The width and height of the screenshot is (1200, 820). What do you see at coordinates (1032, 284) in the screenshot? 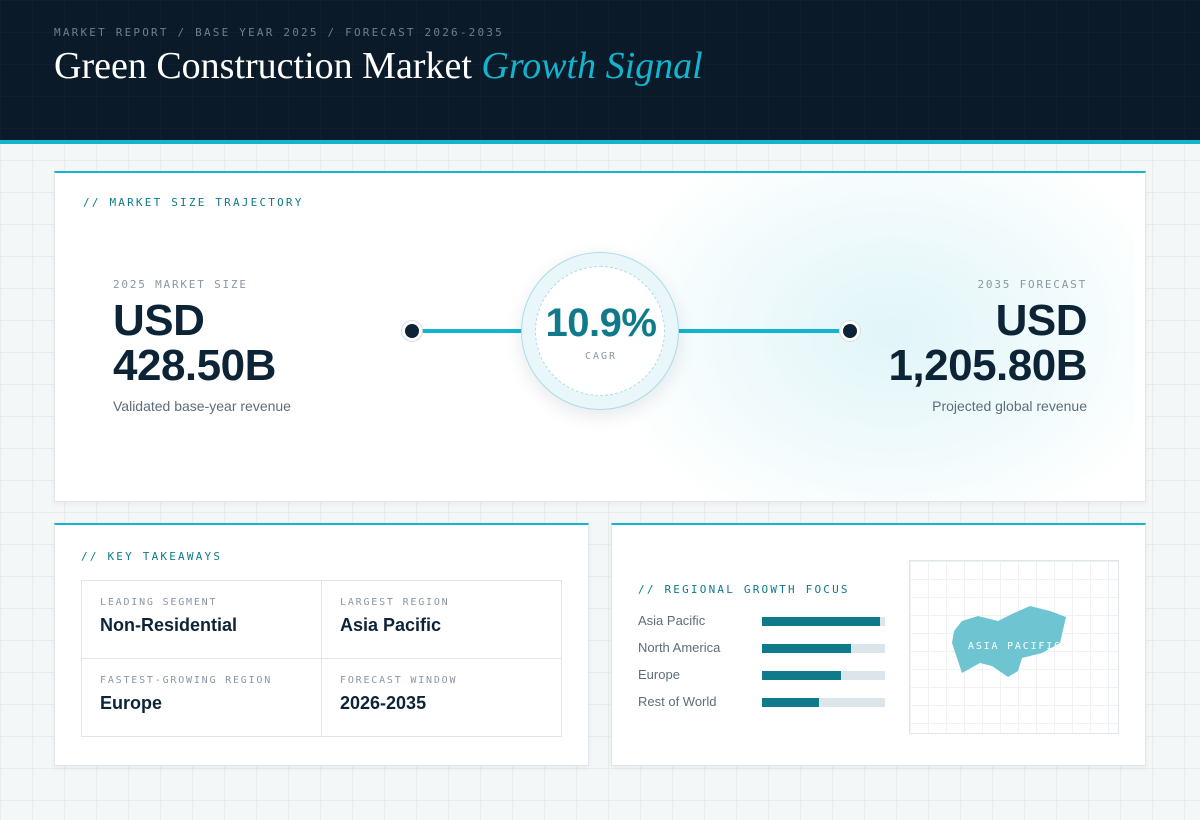
I see `end-metric-label: 2035 FORECAST` at bounding box center [1032, 284].